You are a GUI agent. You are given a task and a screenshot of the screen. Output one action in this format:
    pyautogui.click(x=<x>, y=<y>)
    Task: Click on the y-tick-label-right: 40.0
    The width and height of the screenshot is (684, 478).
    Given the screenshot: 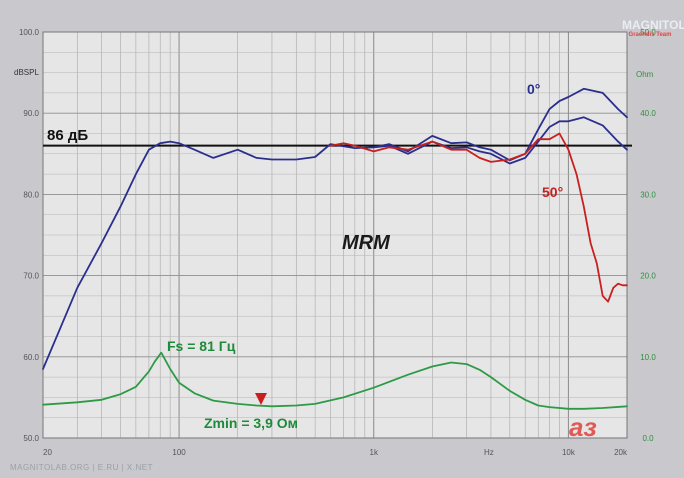 What is the action you would take?
    pyautogui.click(x=648, y=113)
    